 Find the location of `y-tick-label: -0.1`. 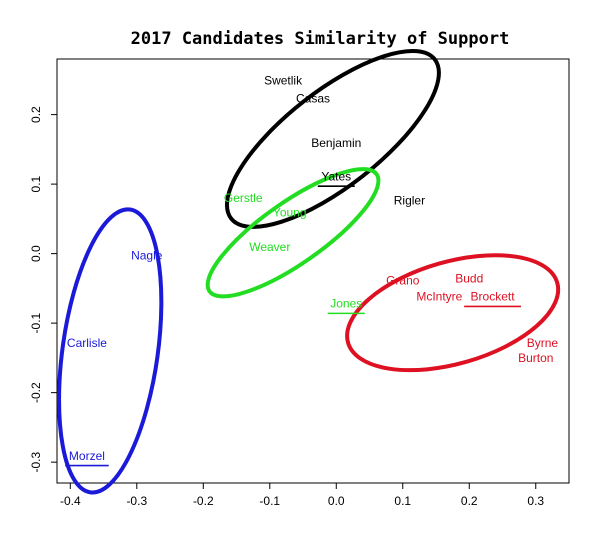

y-tick-label: -0.1 is located at coordinates (36, 322).